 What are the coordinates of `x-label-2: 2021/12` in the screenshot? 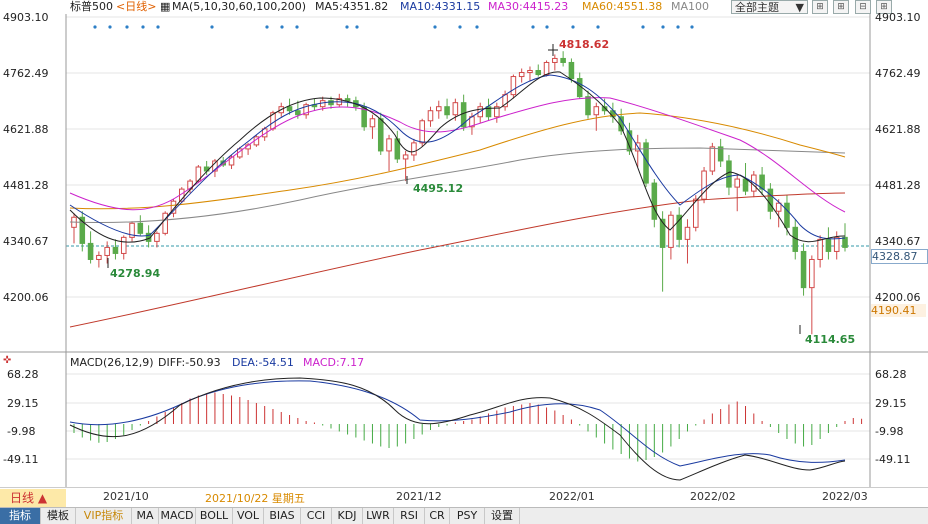 It's located at (419, 496).